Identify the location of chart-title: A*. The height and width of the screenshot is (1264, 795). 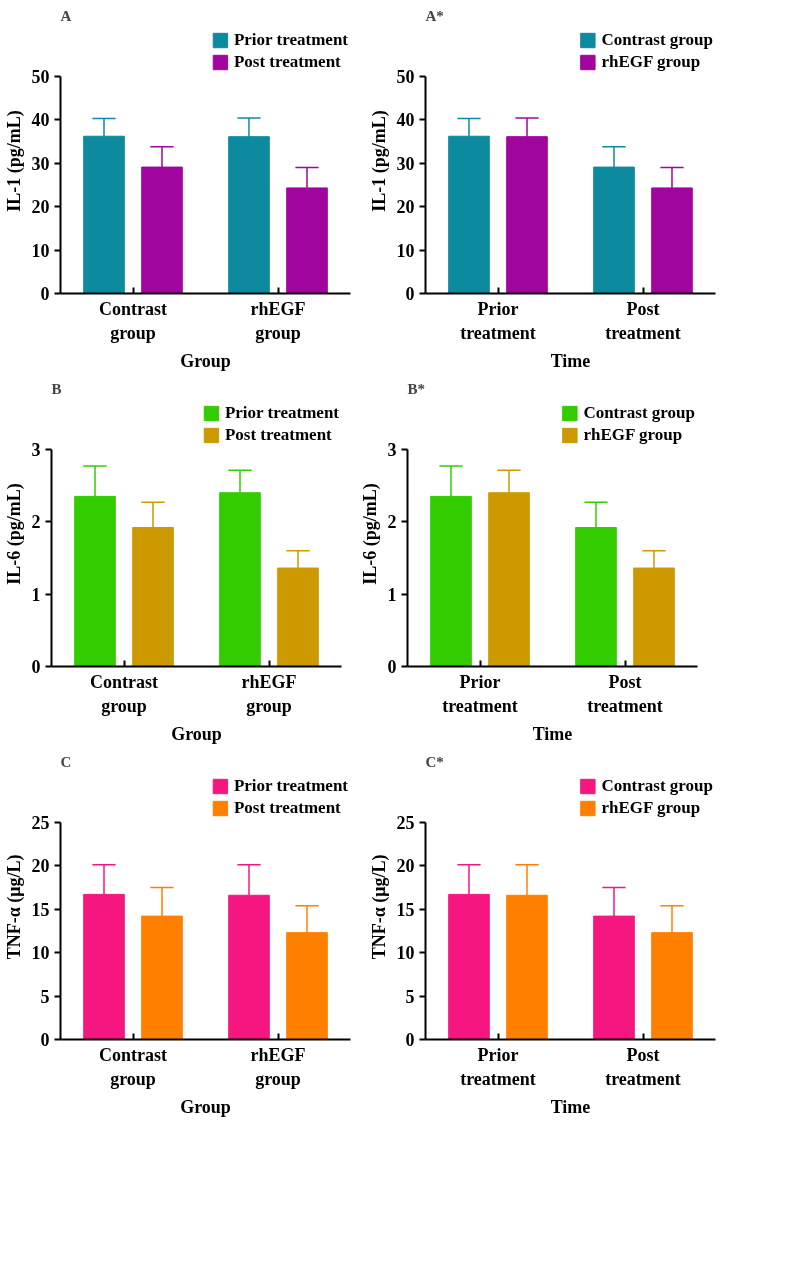
(434, 15).